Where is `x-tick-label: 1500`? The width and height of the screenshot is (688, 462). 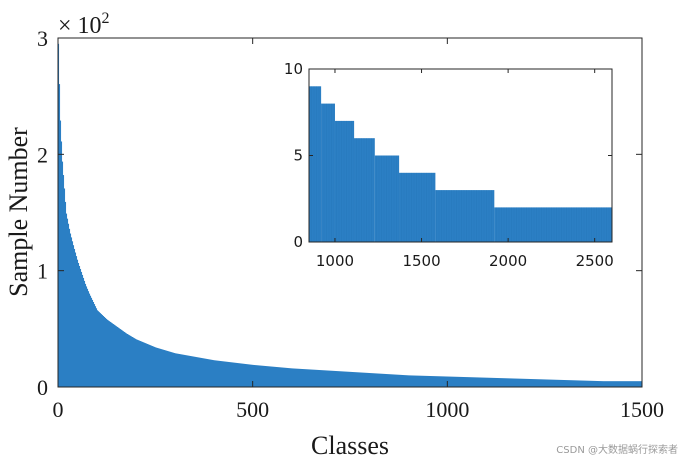
x-tick-label: 1500 is located at coordinates (642, 409).